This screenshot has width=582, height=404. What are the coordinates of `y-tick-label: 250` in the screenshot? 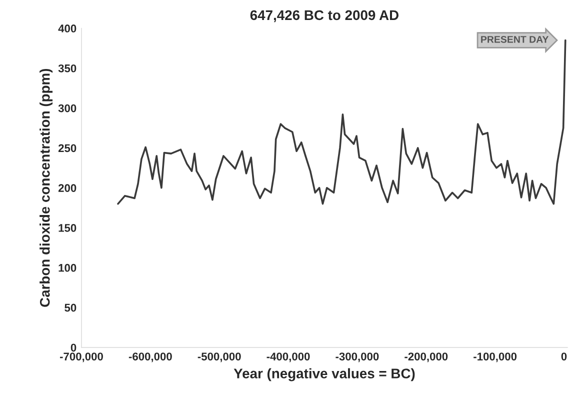 It's located at (67, 148).